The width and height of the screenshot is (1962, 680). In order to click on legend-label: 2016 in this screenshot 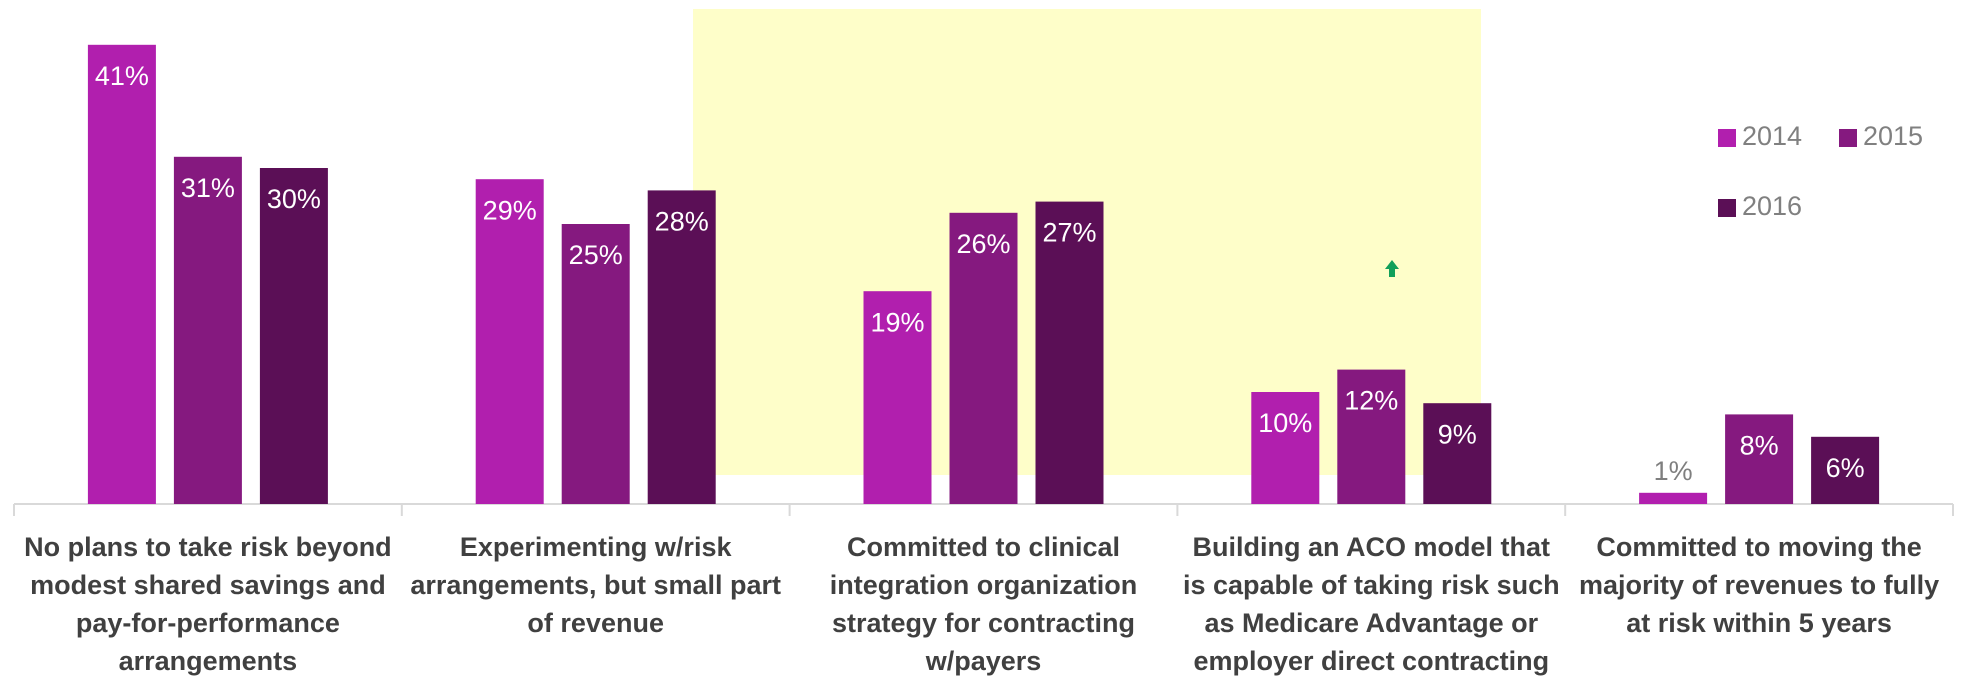, I will do `click(1772, 206)`.